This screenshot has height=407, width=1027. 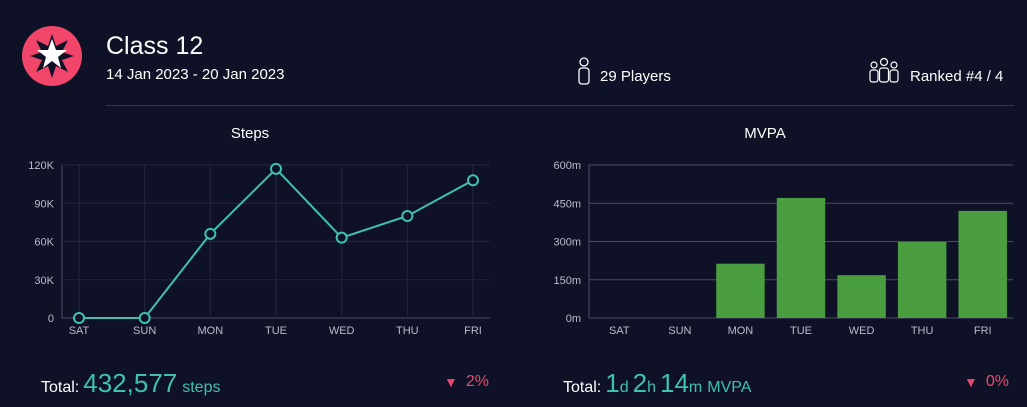 What do you see at coordinates (619, 331) in the screenshot?
I see `mvpa-x-tick-label: SAT` at bounding box center [619, 331].